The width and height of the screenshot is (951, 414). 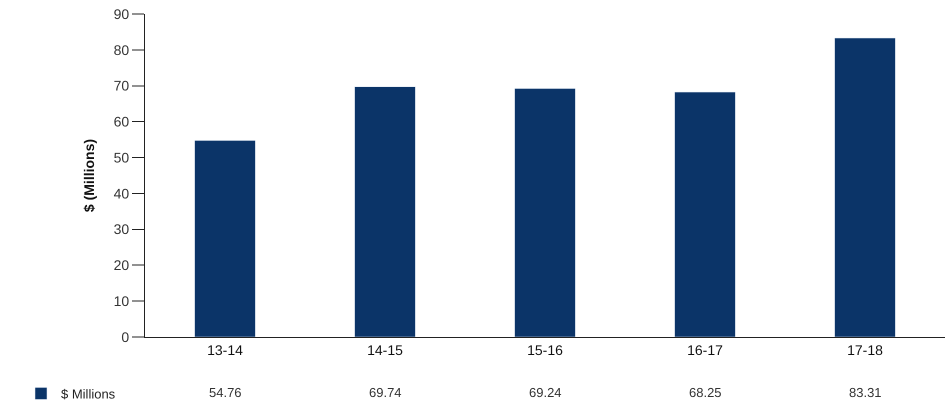 I want to click on data-label: 69.74, so click(x=385, y=392).